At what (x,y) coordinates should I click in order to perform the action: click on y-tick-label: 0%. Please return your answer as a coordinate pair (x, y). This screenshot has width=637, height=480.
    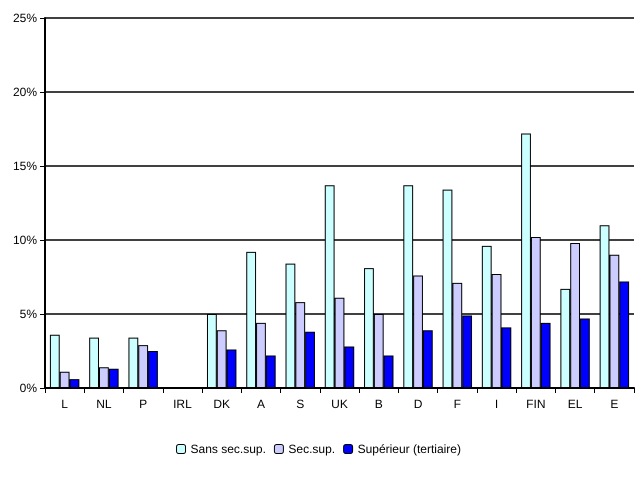
    Looking at the image, I should click on (29, 388).